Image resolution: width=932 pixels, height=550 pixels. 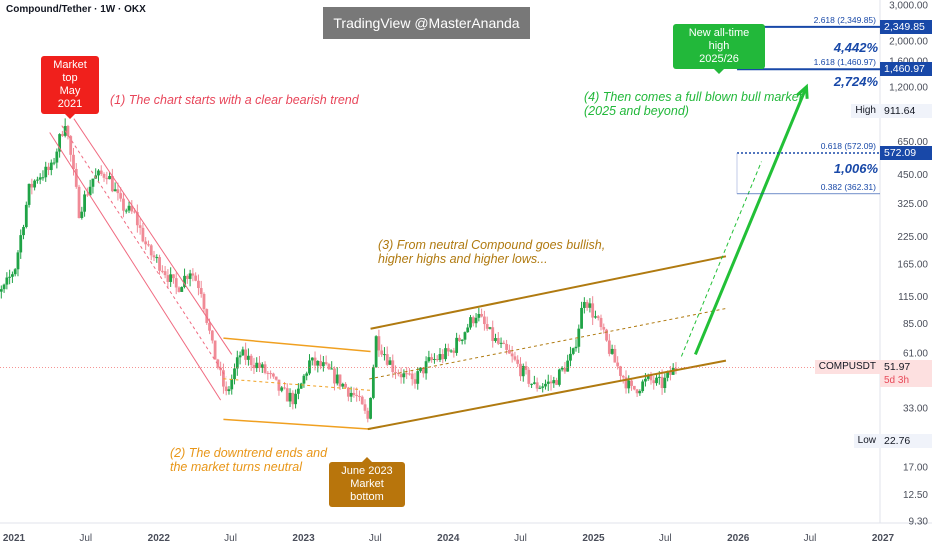 I want to click on step2-line1: (2) The downtrend ends and, so click(x=249, y=453).